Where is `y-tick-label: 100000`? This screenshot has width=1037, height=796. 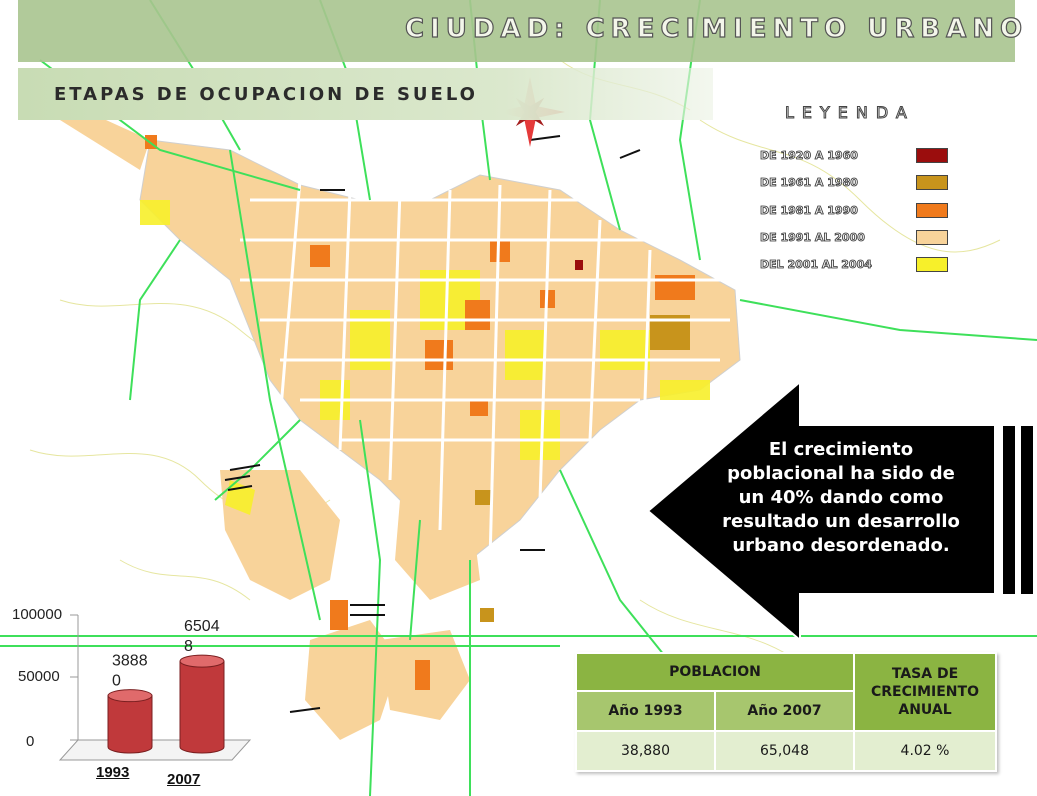
y-tick-label: 100000 is located at coordinates (37, 614).